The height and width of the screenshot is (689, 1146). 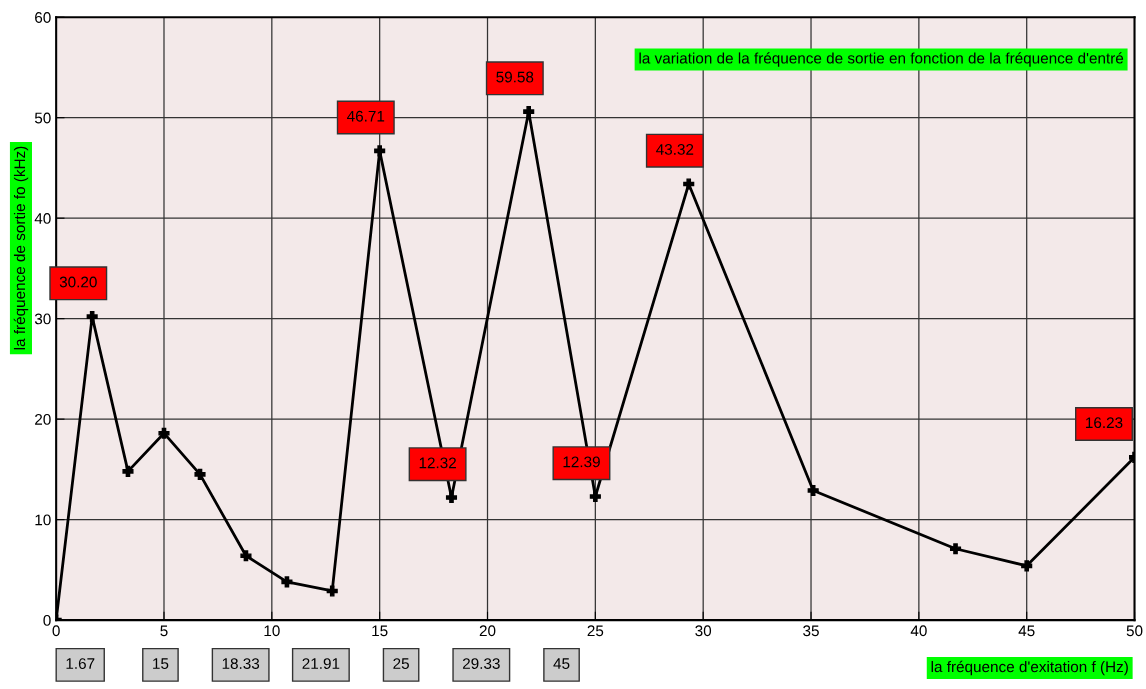 What do you see at coordinates (487, 631) in the screenshot?
I see `x-tick-label: 20` at bounding box center [487, 631].